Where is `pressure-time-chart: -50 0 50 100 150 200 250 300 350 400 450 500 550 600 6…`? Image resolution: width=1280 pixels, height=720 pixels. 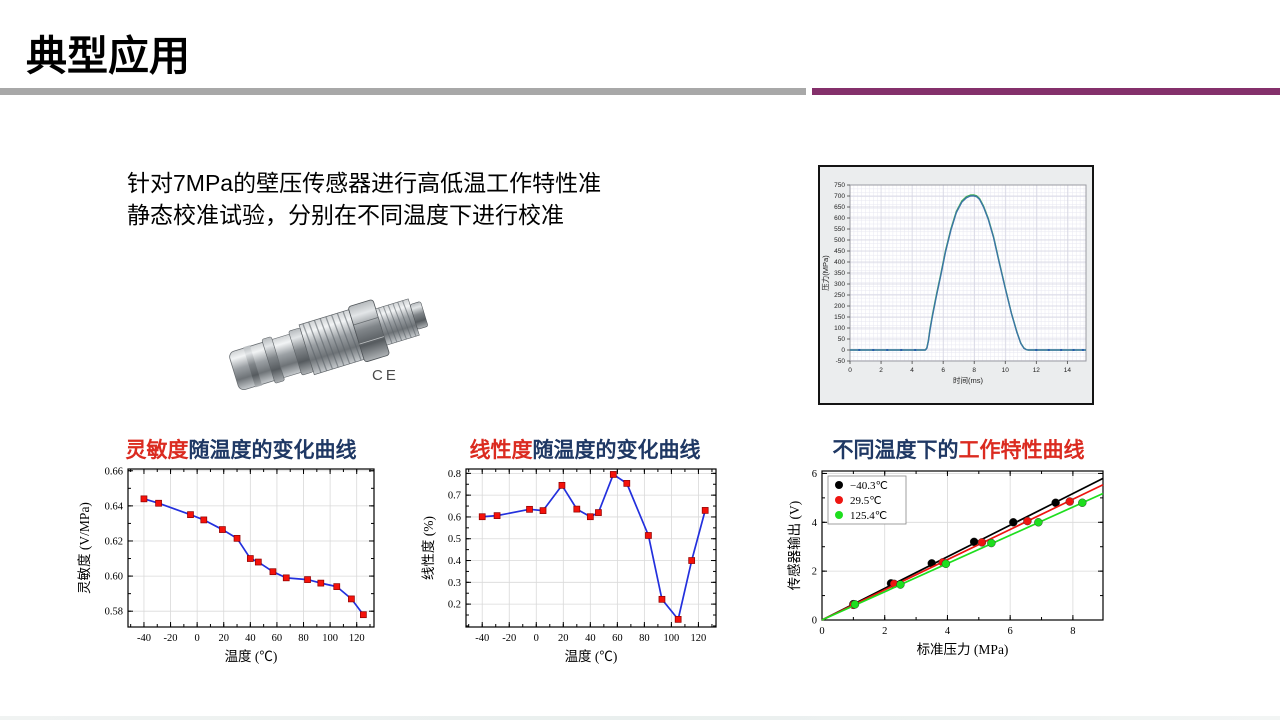
pressure-time-chart: -50 0 50 100 150 200 250 300 350 400 450 500 550 600 6… is located at coordinates (956, 285).